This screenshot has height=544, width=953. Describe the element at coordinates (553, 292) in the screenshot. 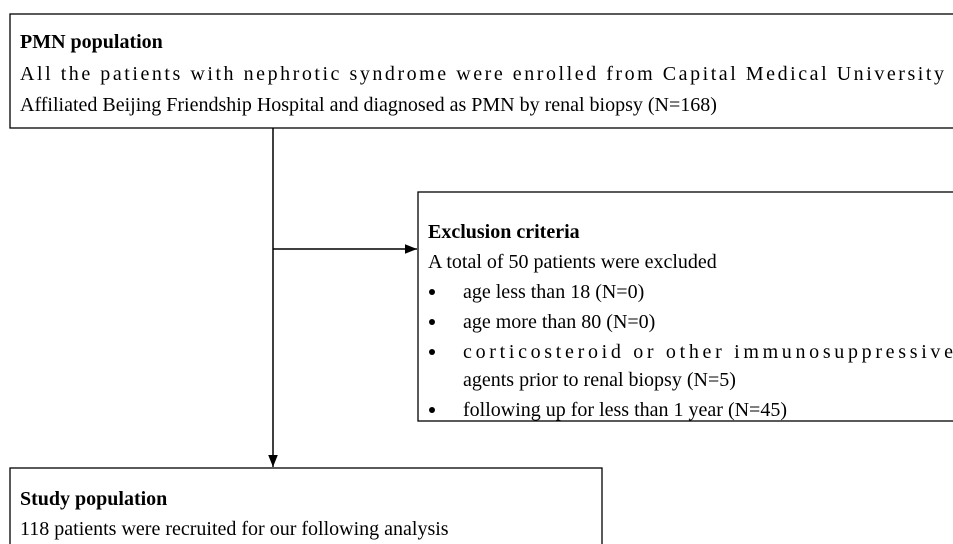

I see `bullet-text: age less than 18 (N=0)` at that location.